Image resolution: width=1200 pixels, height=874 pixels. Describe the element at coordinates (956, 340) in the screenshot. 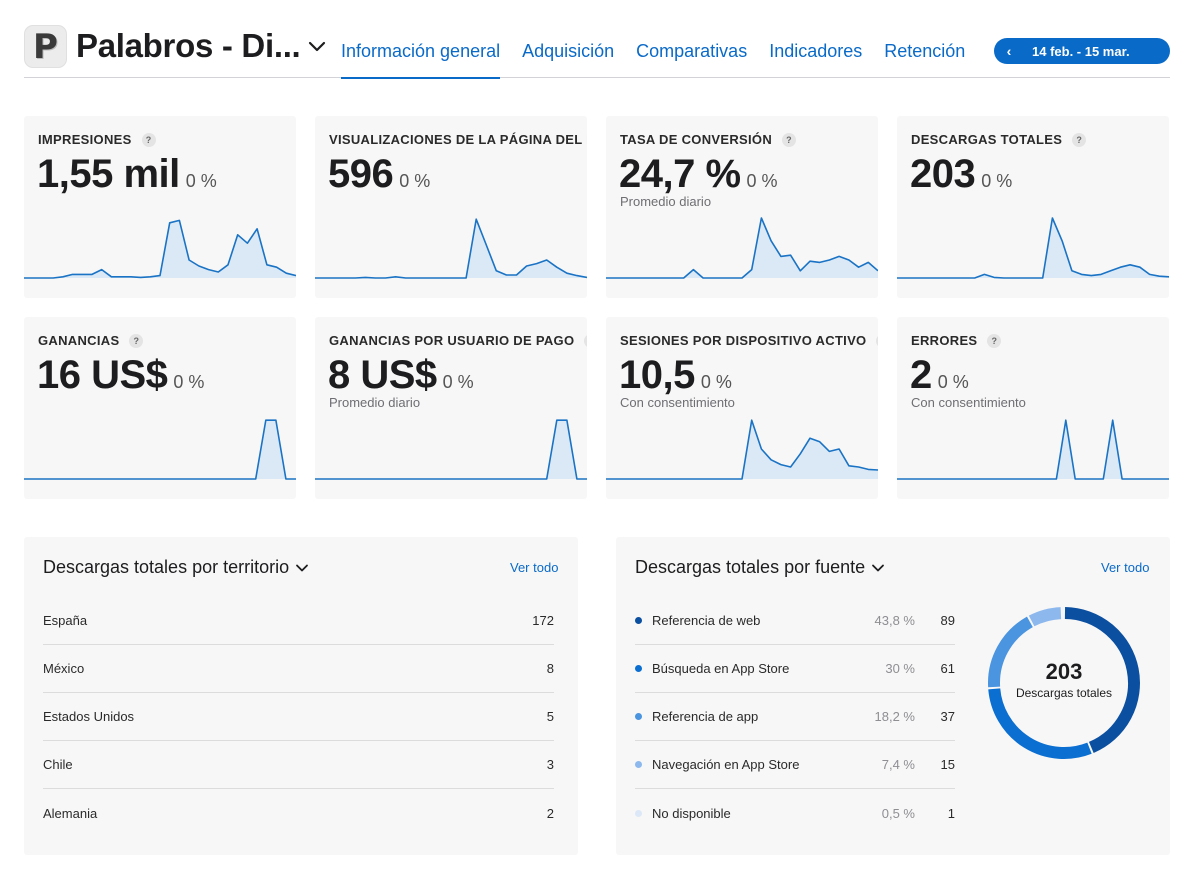

I see `metric-label: ERRORES?` at that location.